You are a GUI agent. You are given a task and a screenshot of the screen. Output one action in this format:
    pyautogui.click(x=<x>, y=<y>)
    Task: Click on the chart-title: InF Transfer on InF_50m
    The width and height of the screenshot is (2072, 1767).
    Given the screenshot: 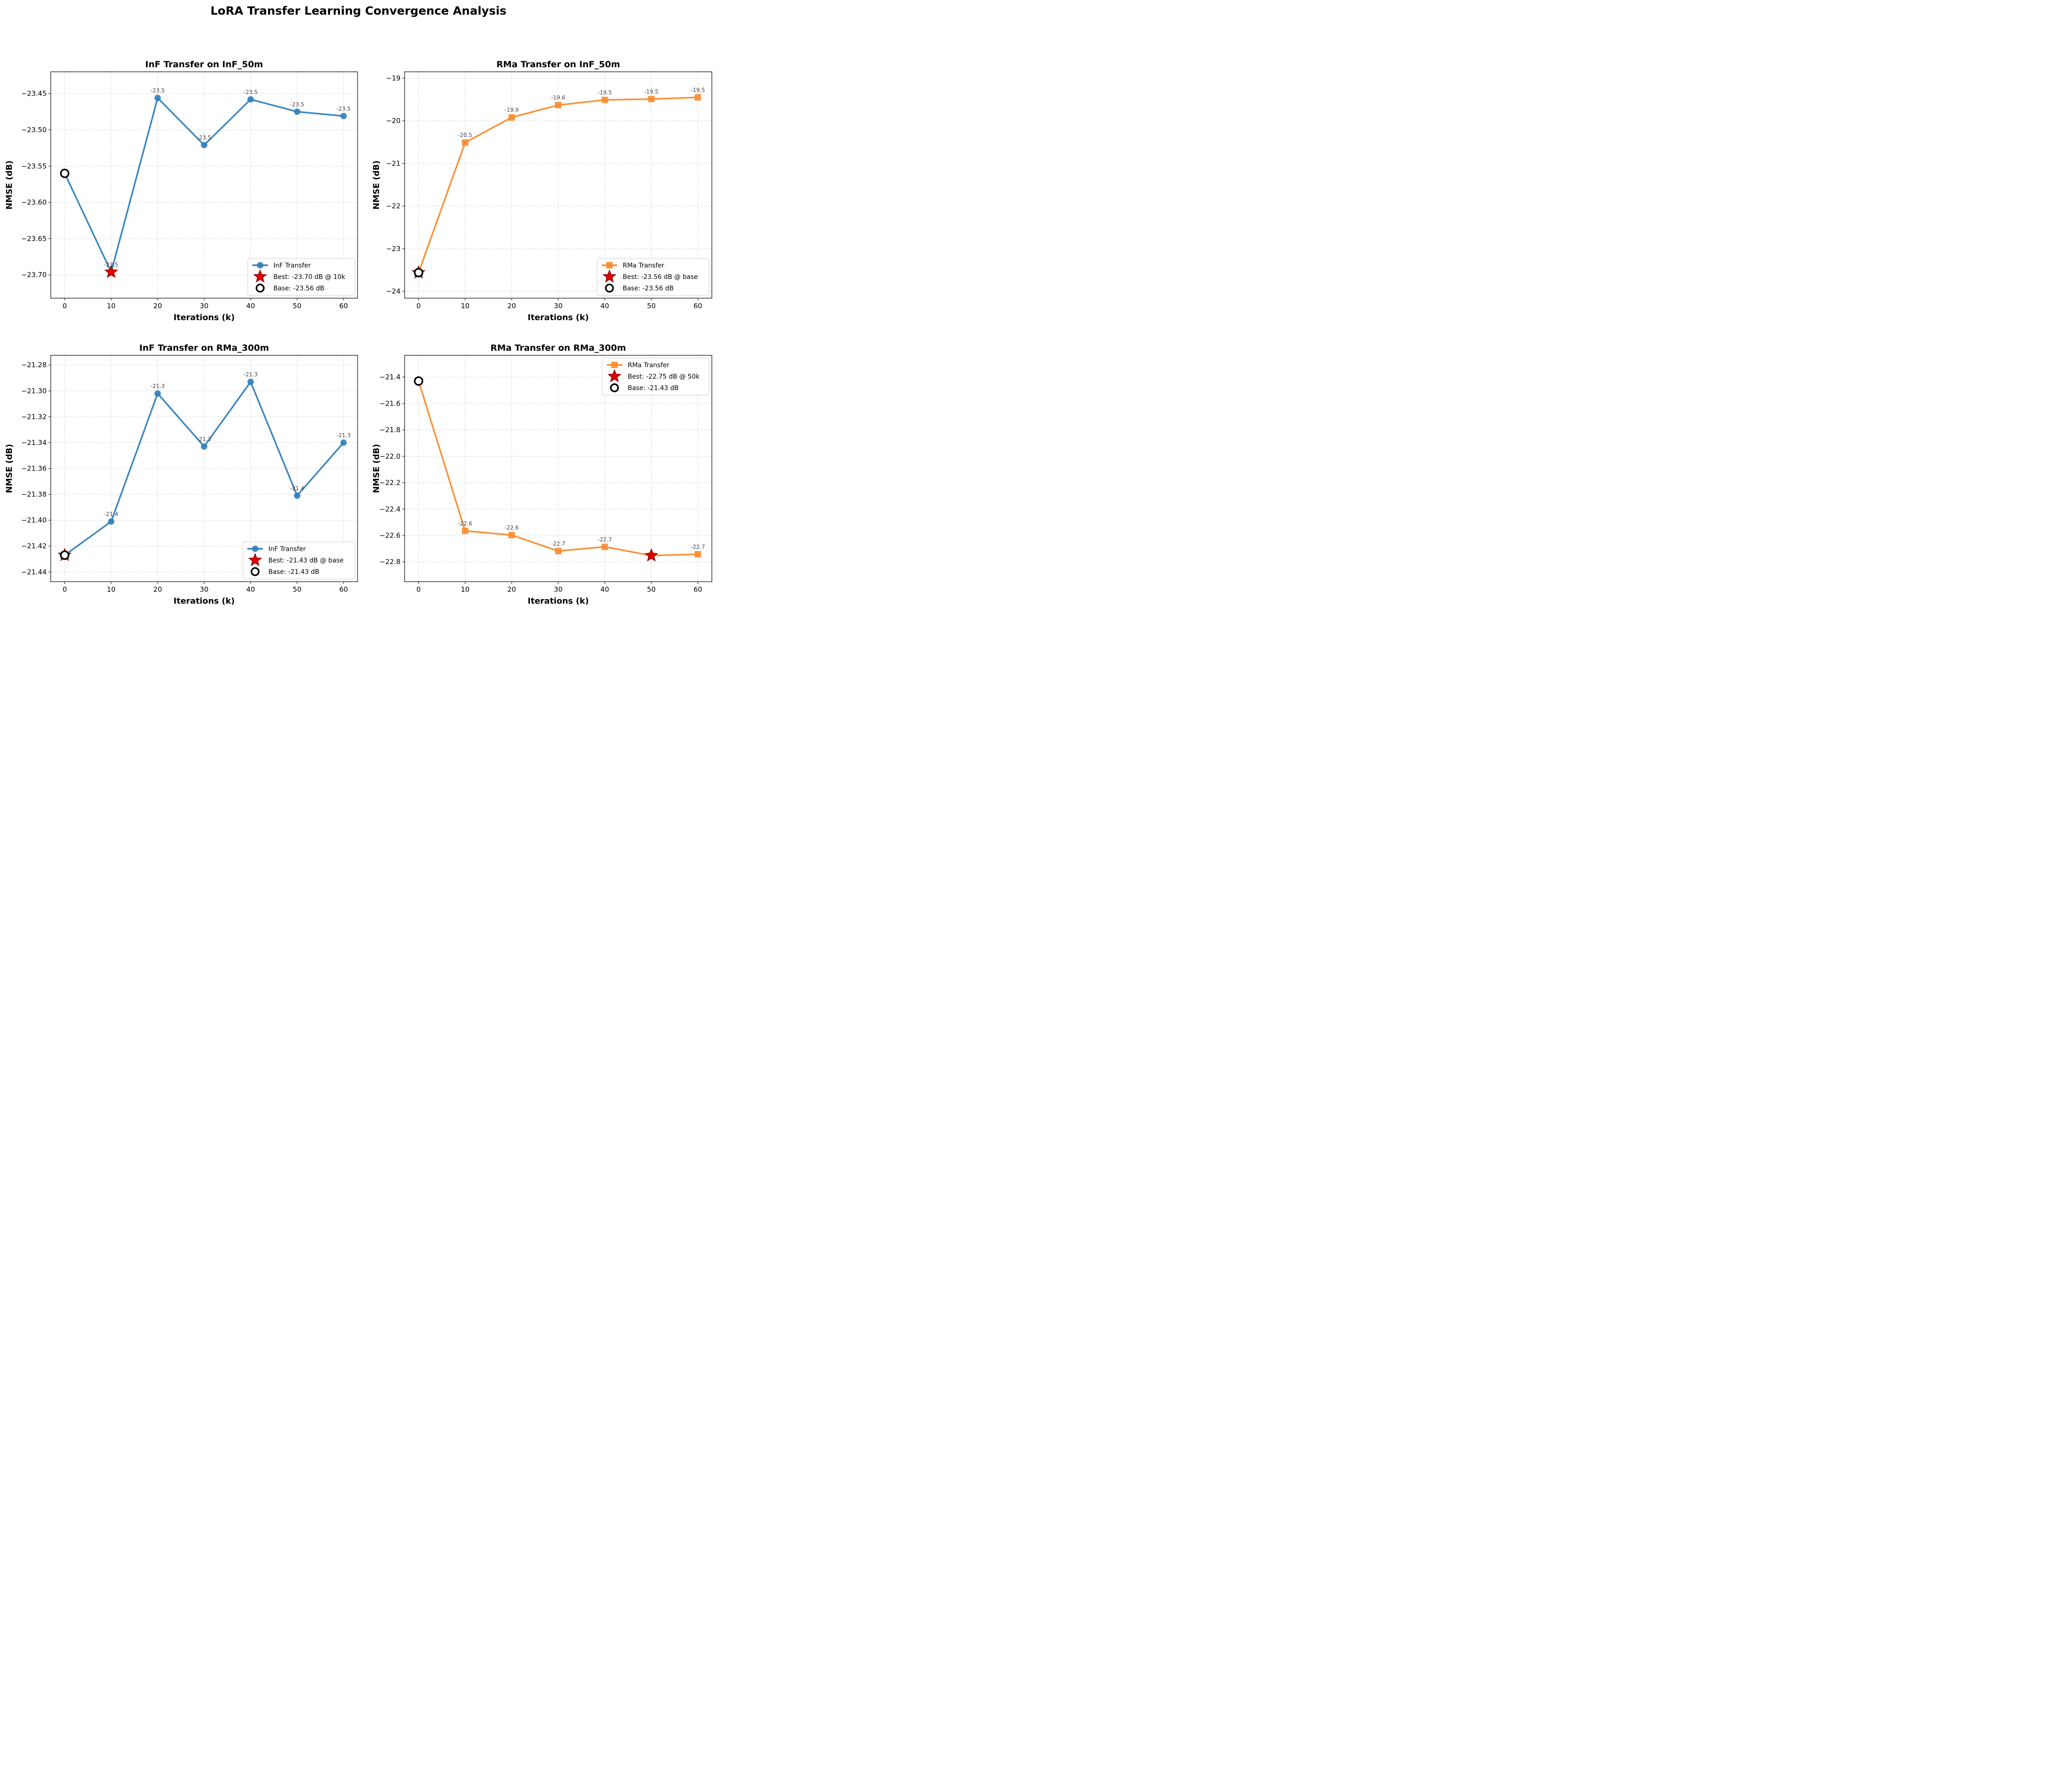 What is the action you would take?
    pyautogui.click(x=204, y=65)
    